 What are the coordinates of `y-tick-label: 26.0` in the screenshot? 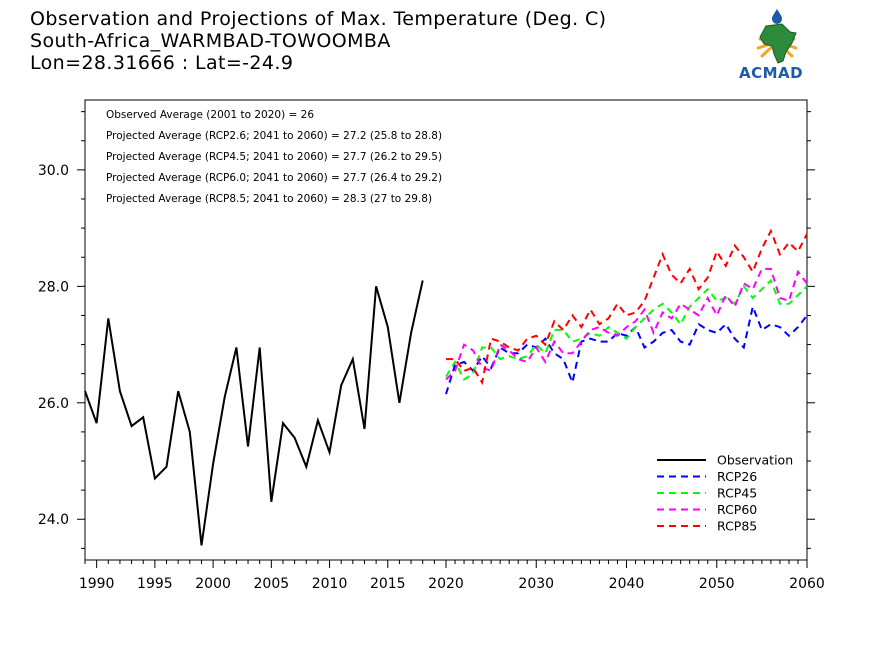 It's located at (53, 404).